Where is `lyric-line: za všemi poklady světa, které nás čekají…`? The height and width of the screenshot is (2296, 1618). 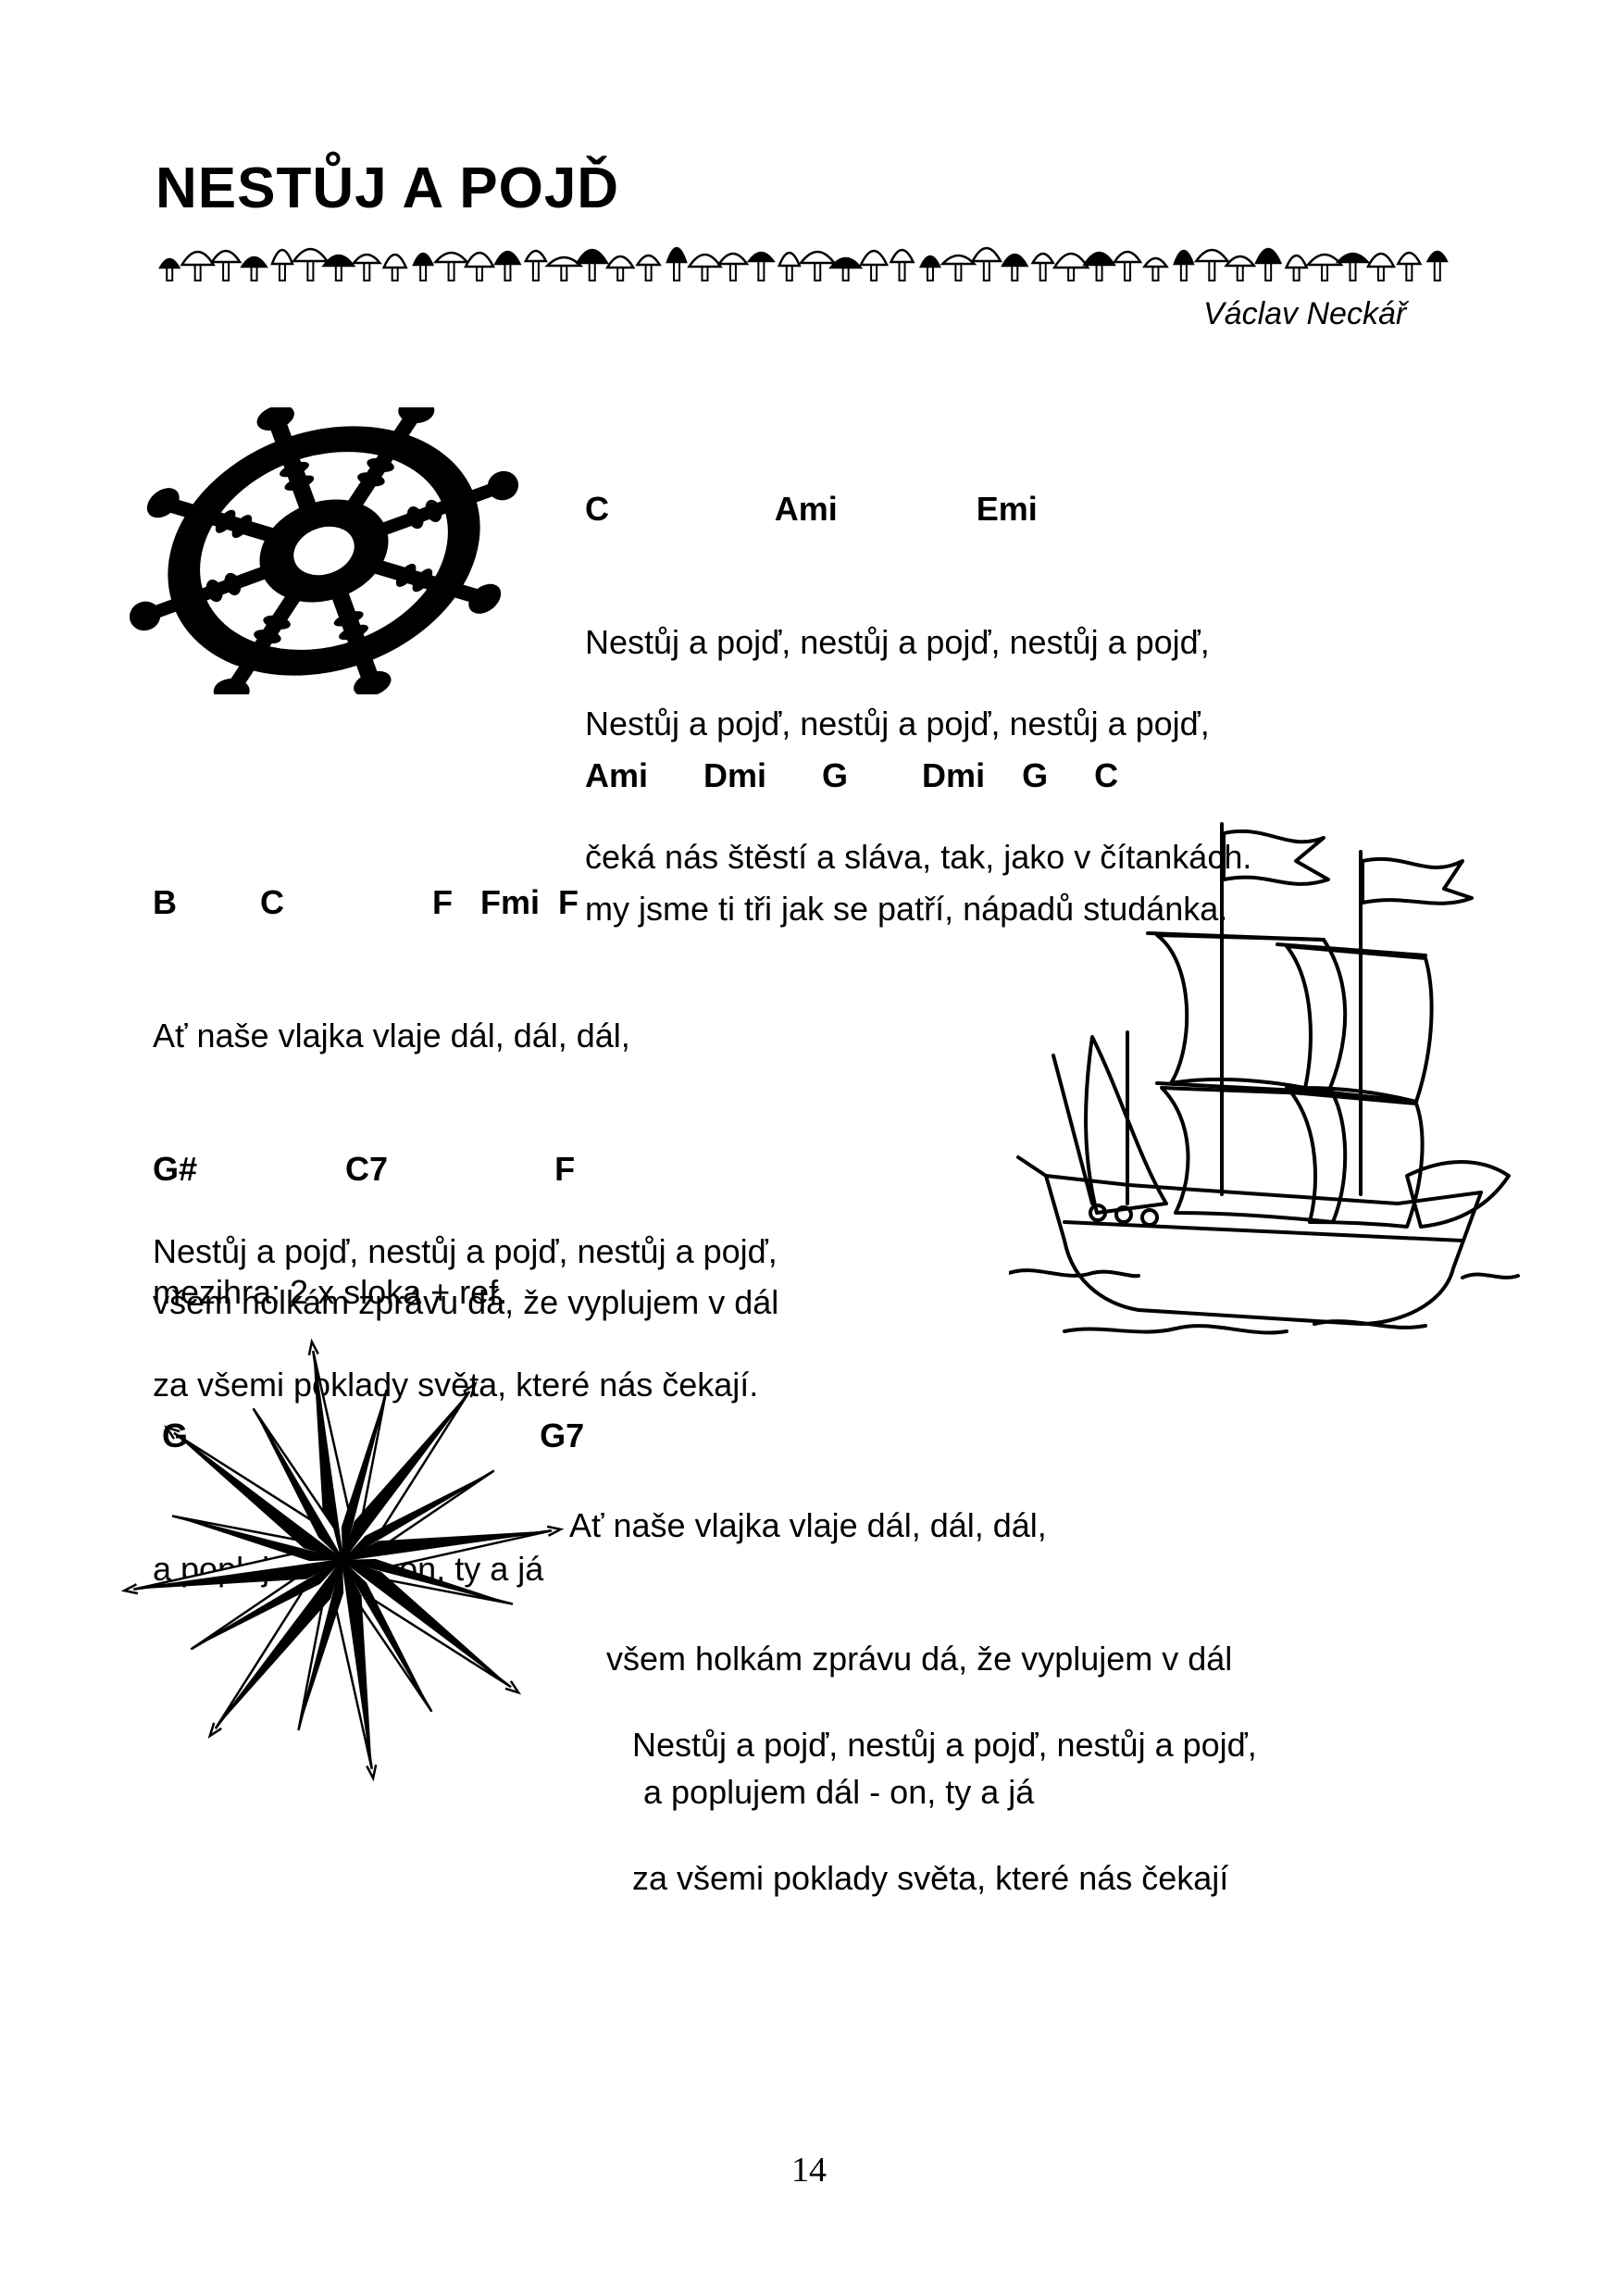
lyric-line: za všemi poklady světa, které nás čekají… is located at coordinates (456, 1385).